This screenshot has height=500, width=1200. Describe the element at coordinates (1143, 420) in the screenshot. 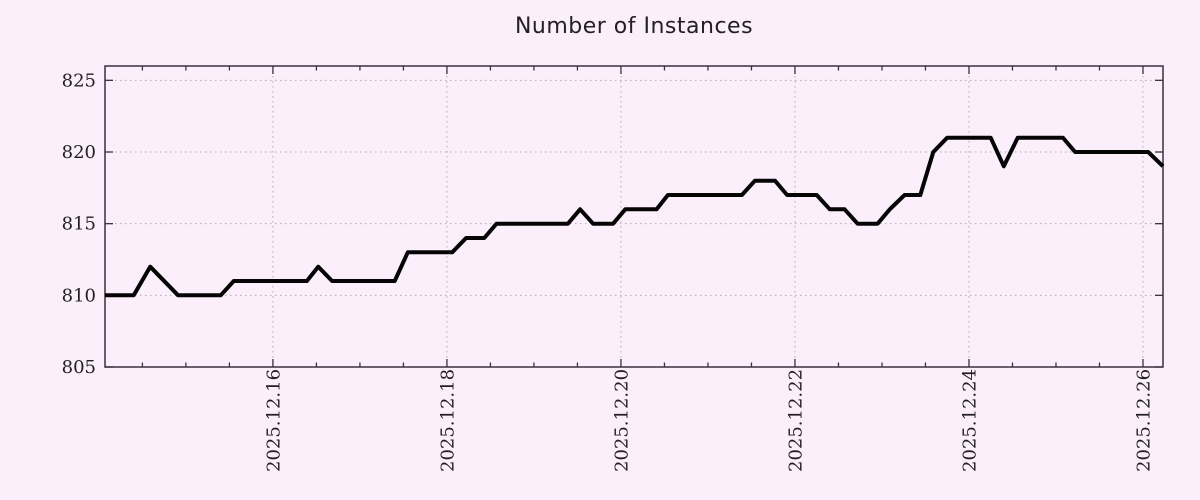

I see `x-tick-label: 2025.12.26` at that location.